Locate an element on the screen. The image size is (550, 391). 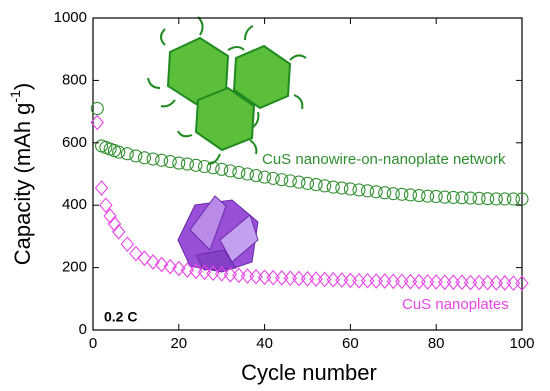
y-axis-label-end: ) is located at coordinates (22, 86).